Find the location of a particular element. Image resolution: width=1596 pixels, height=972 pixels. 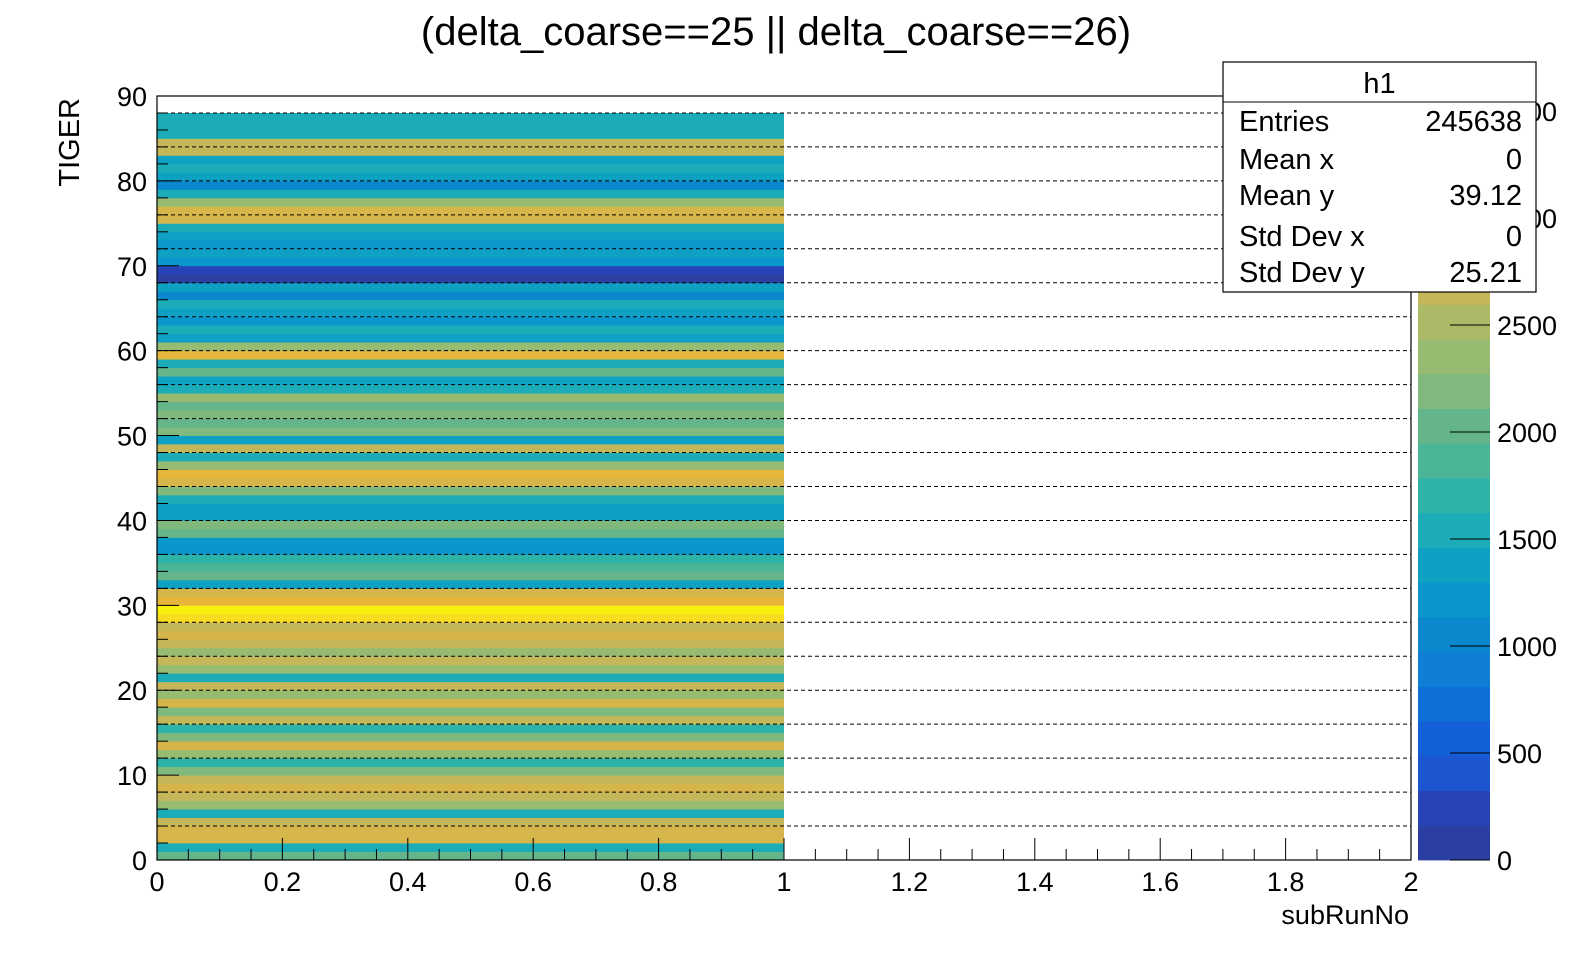

stats-row-value: 245638 is located at coordinates (1473, 122).